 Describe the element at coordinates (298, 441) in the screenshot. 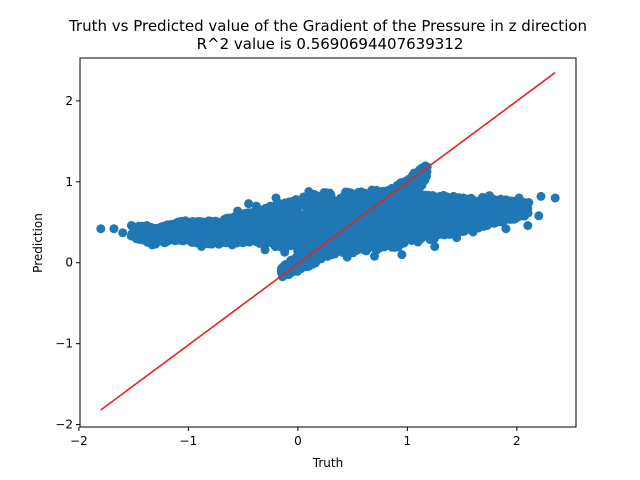

I see `x-tick-label: 0` at that location.